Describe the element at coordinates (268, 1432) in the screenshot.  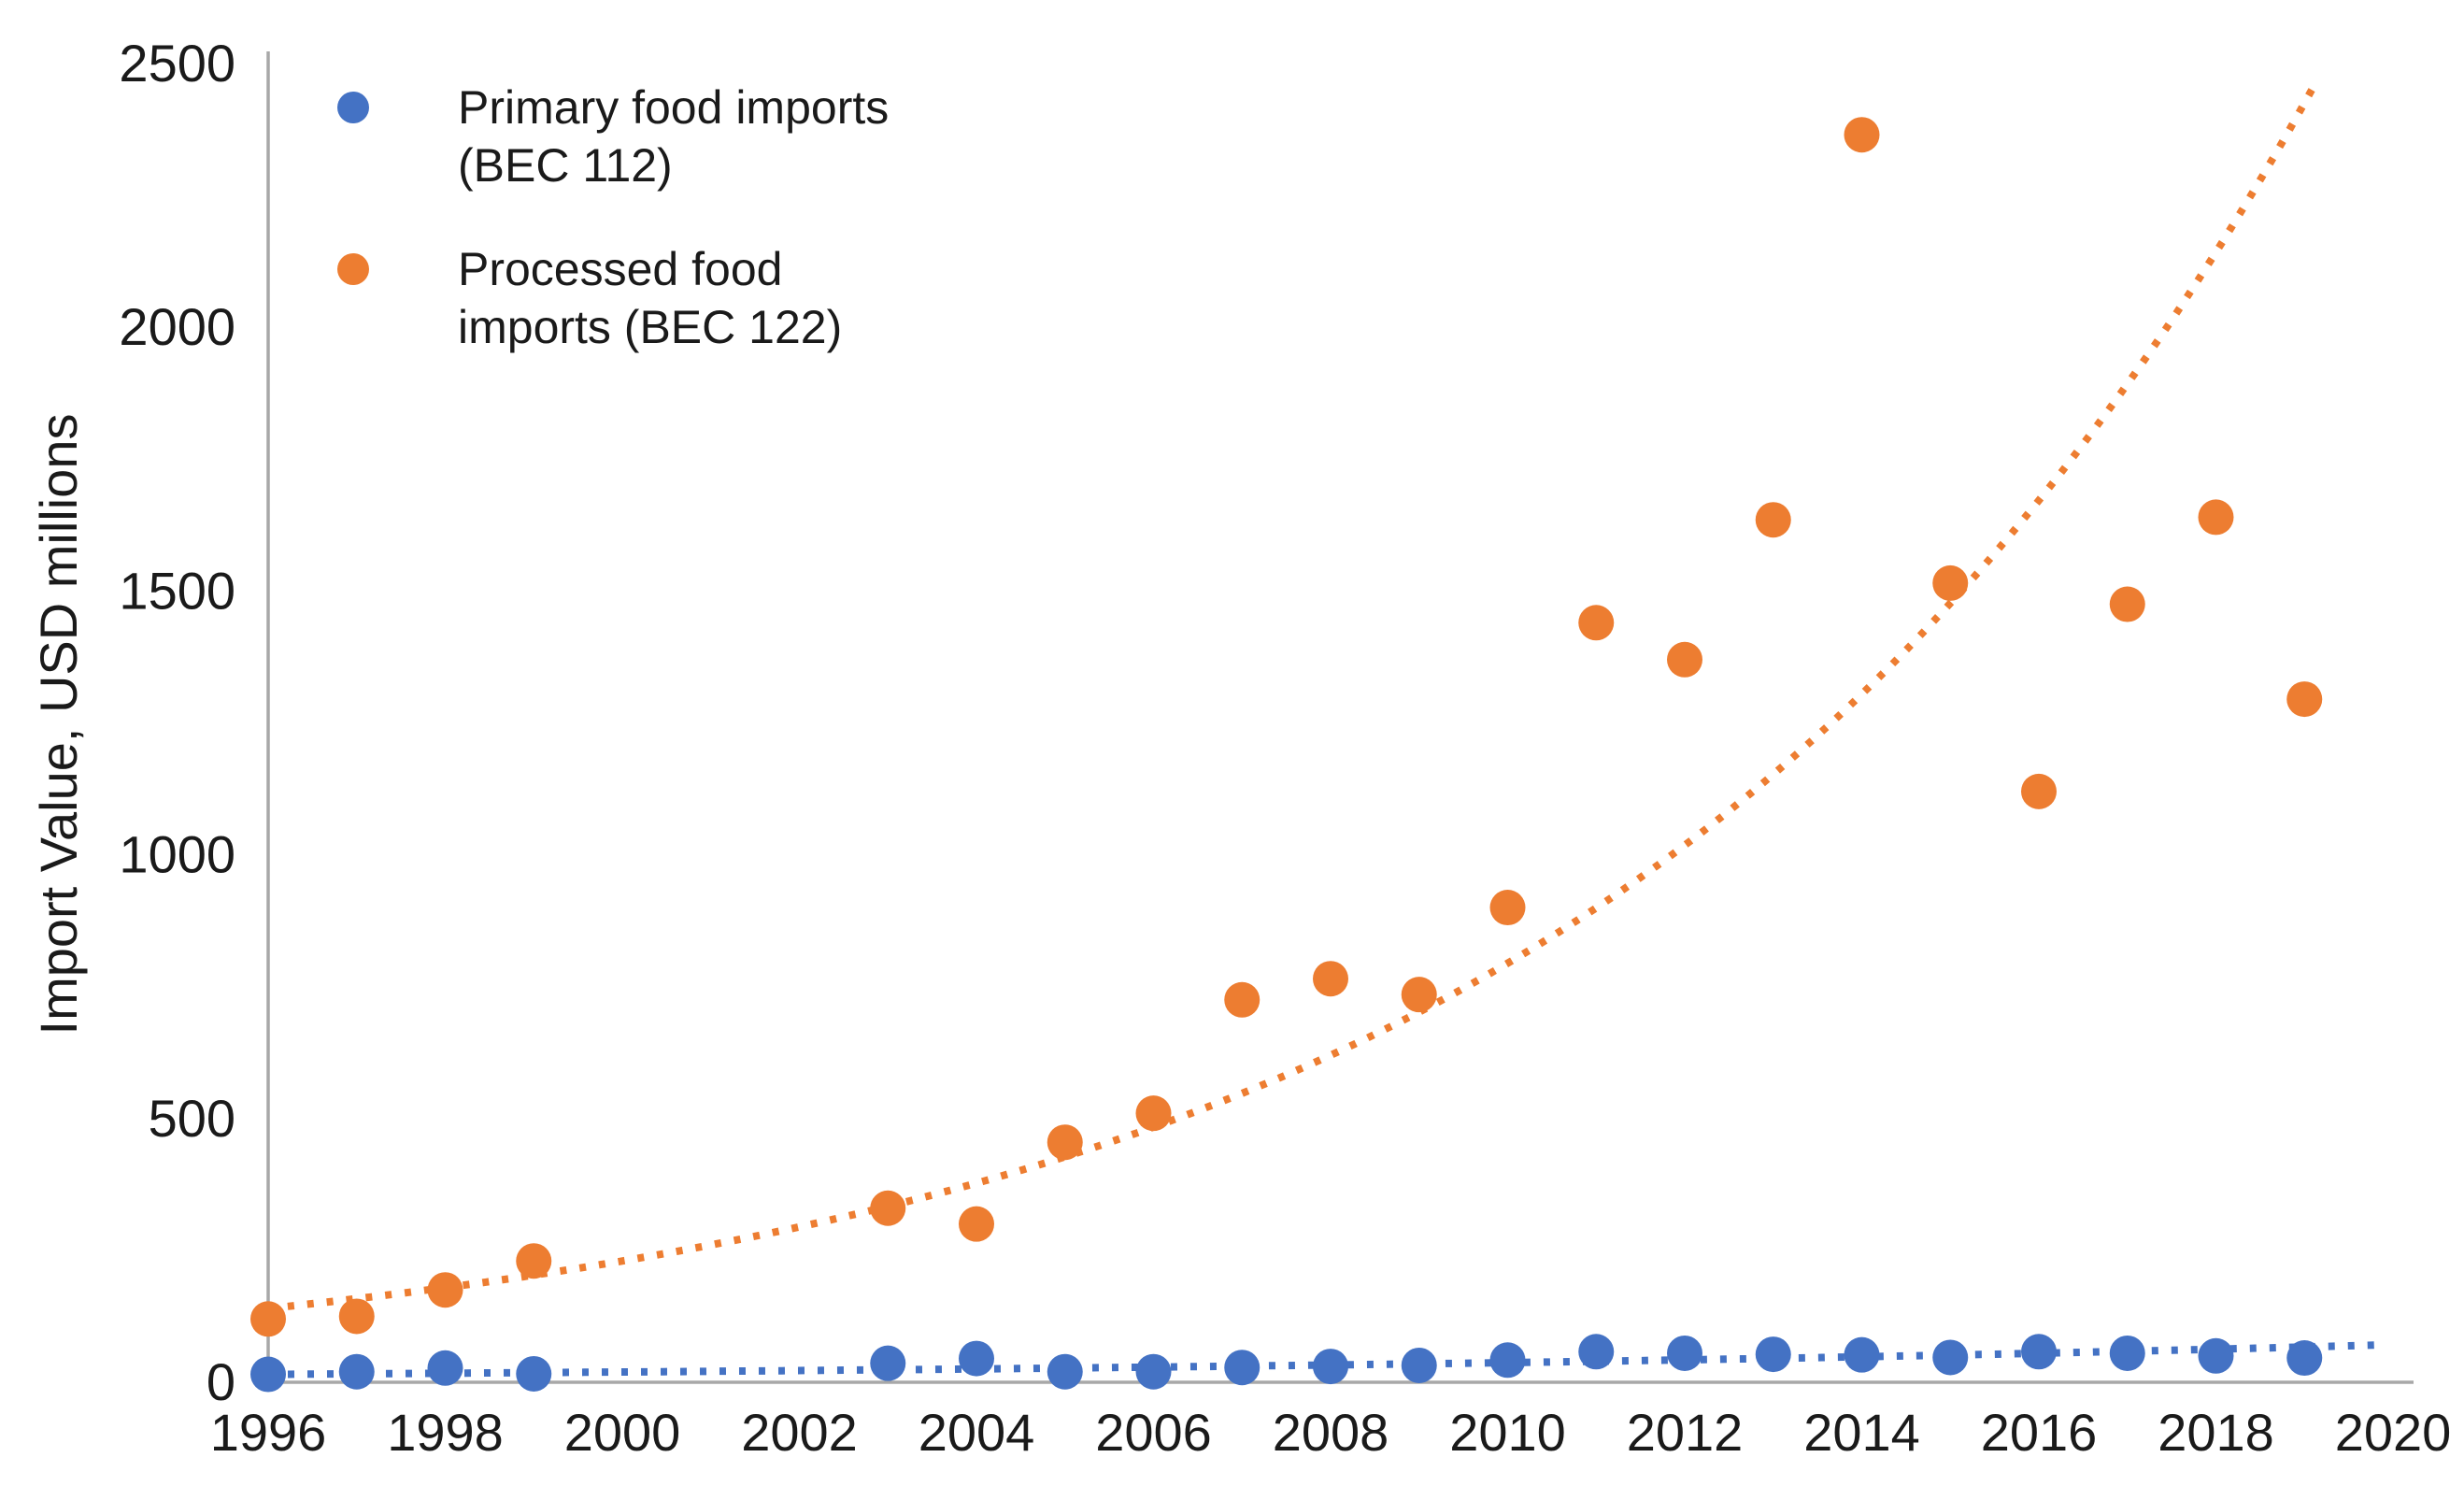
I see `x-tick-label: 1996` at that location.